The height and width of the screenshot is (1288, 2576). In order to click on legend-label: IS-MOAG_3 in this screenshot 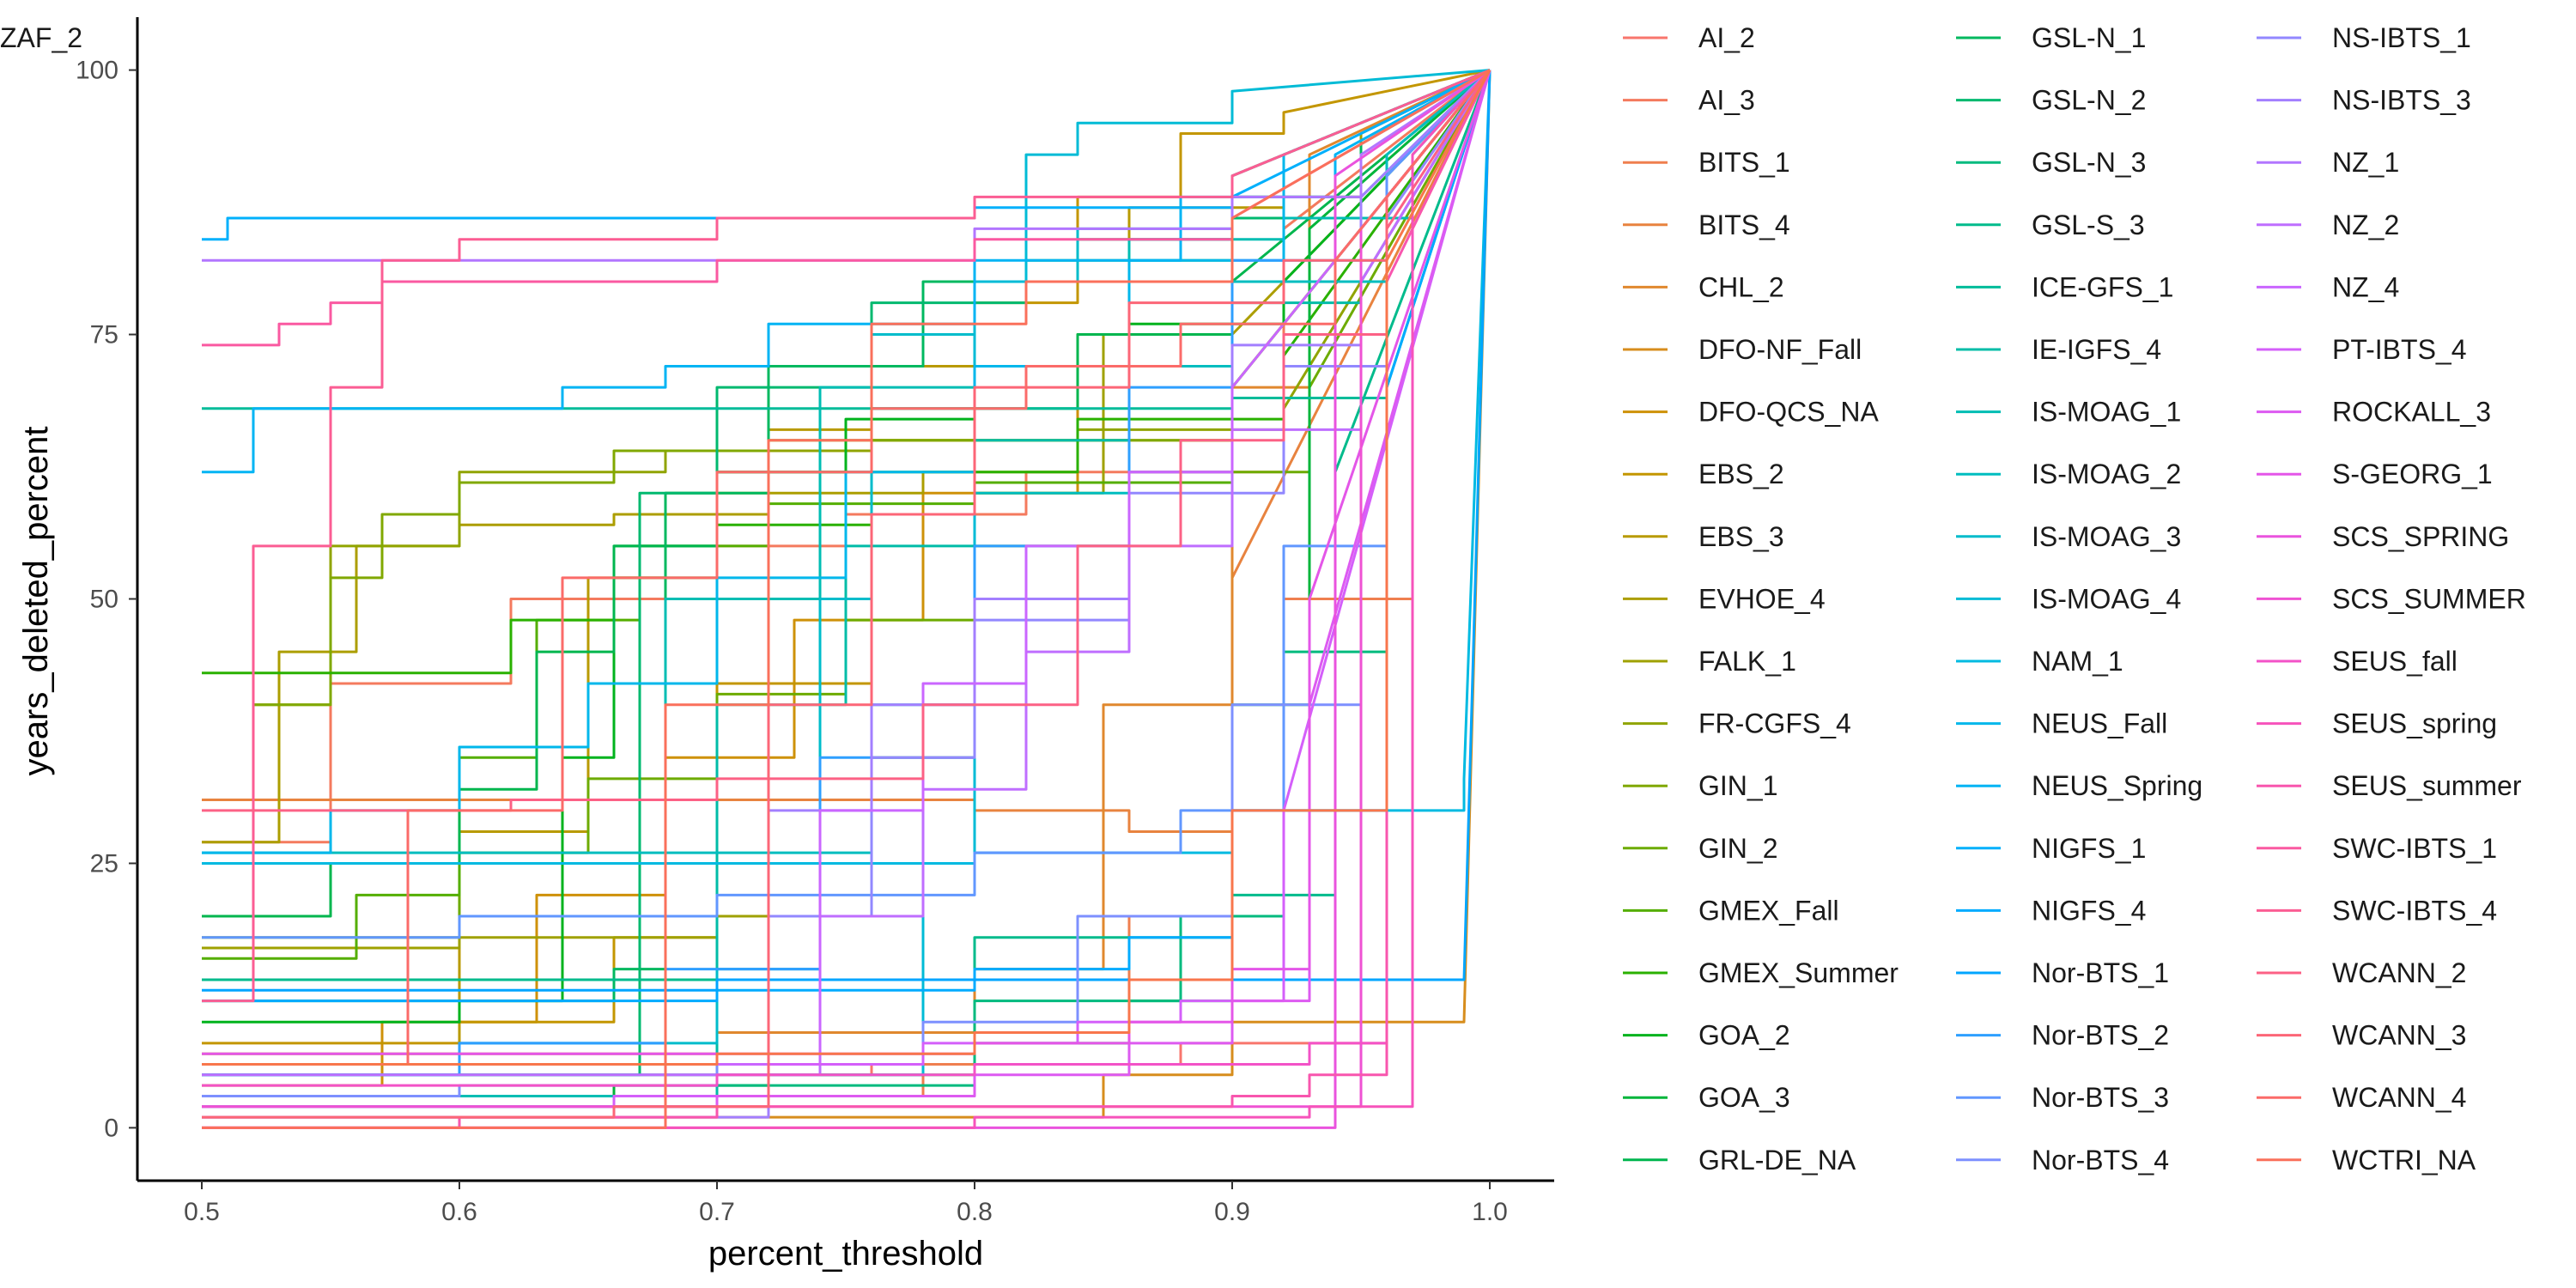, I will do `click(2106, 536)`.